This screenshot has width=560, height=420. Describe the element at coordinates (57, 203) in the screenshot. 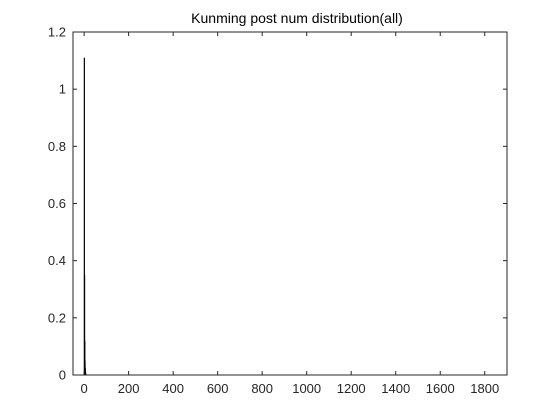

I see `y-tick-label: 0.6` at that location.